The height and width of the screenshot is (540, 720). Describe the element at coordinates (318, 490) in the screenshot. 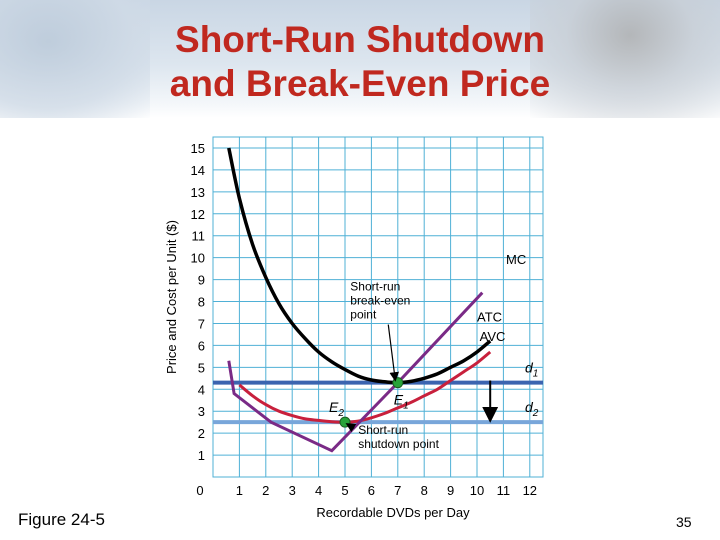

I see `x-tick-label: 4` at that location.